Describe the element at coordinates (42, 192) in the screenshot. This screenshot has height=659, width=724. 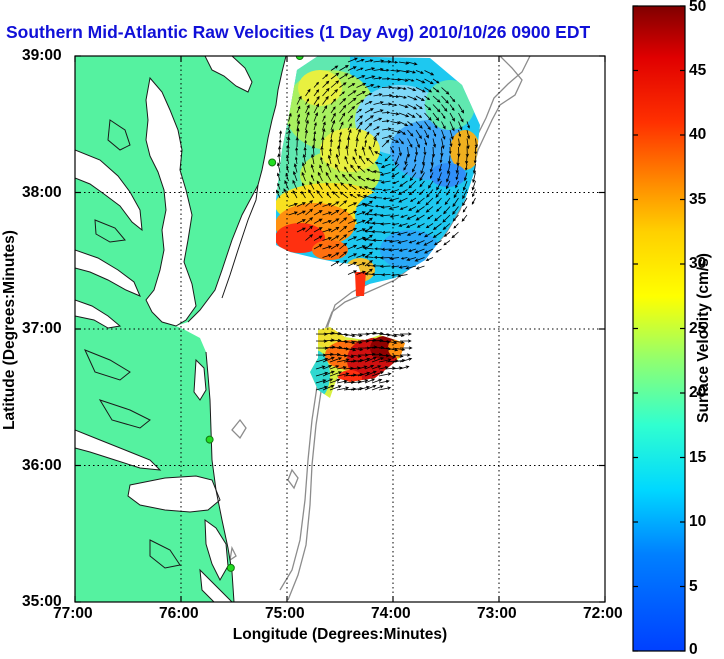
I see `y-tick-label: 38:00` at that location.